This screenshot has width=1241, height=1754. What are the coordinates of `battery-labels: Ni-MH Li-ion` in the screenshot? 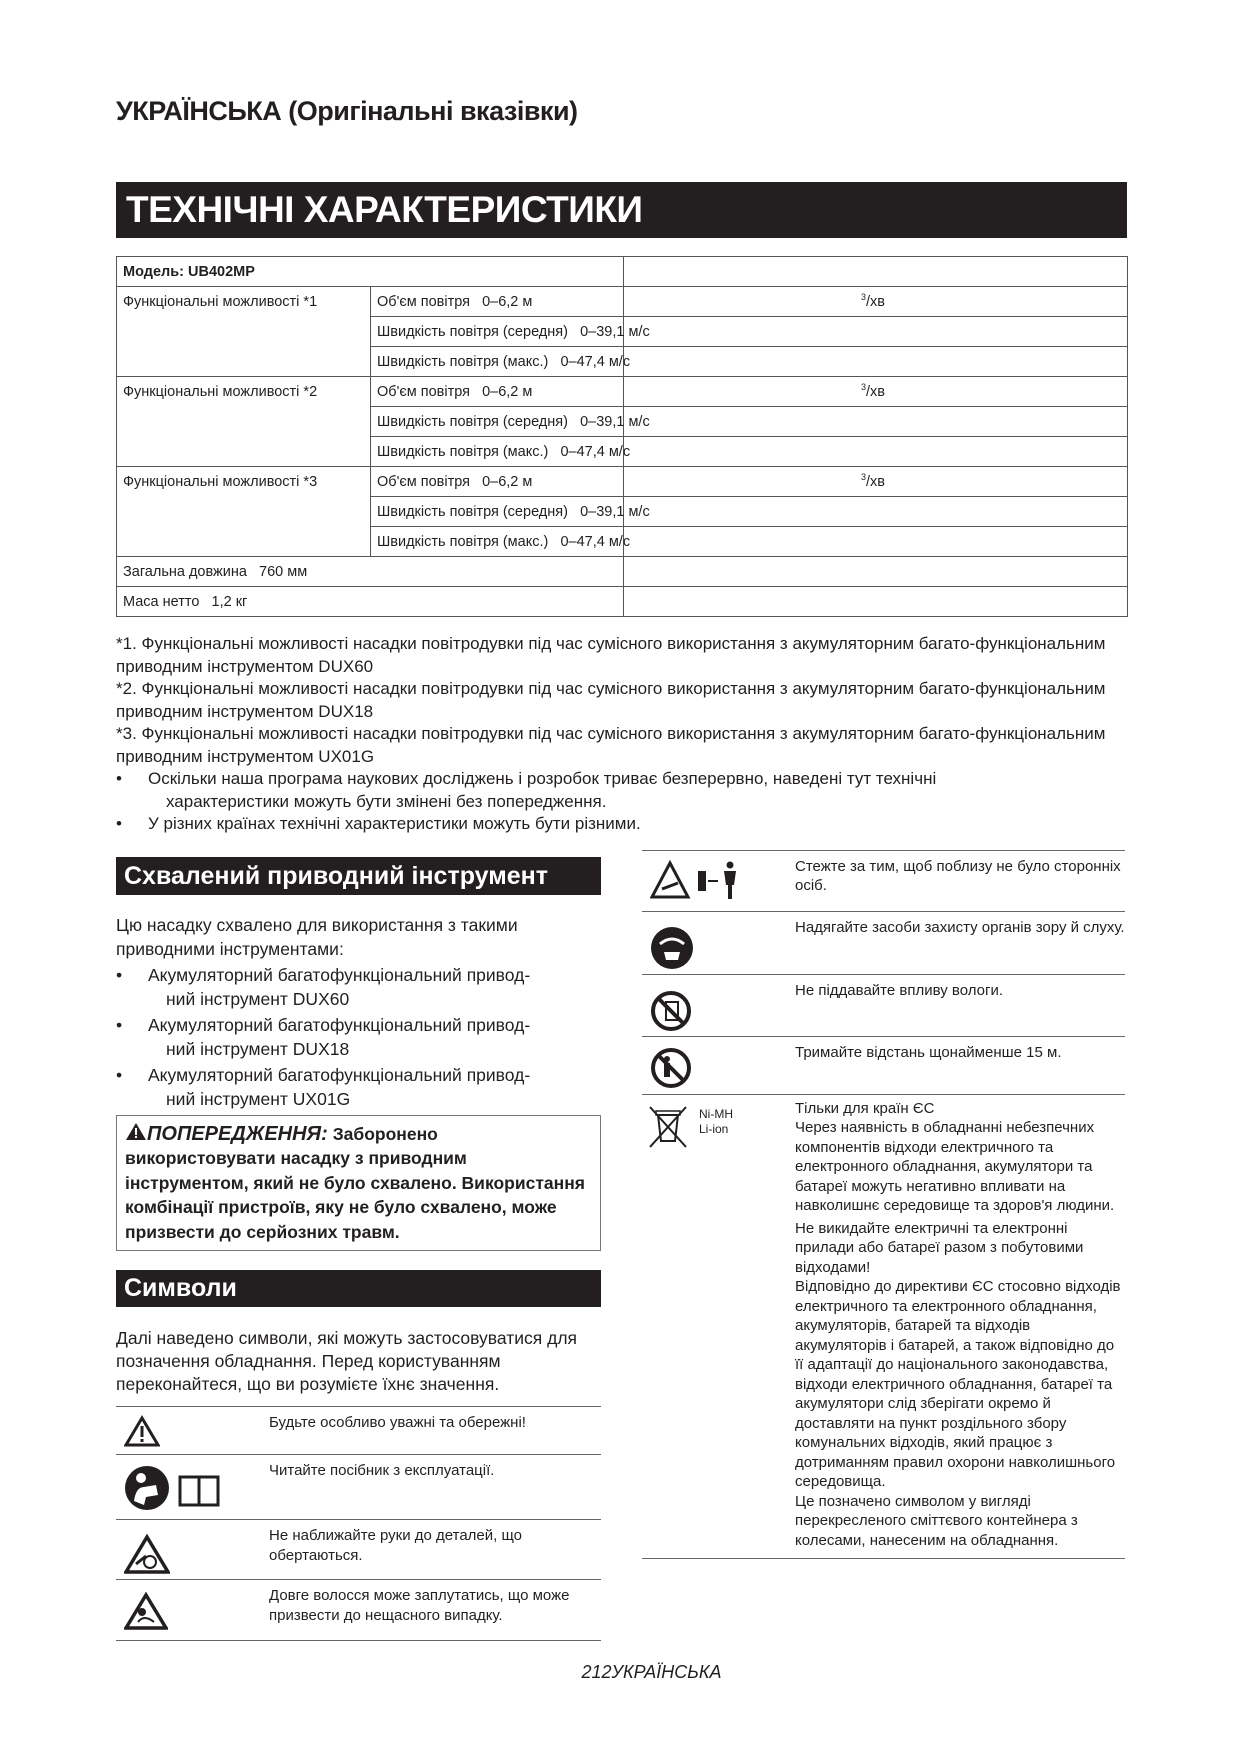 It's located at (716, 1122).